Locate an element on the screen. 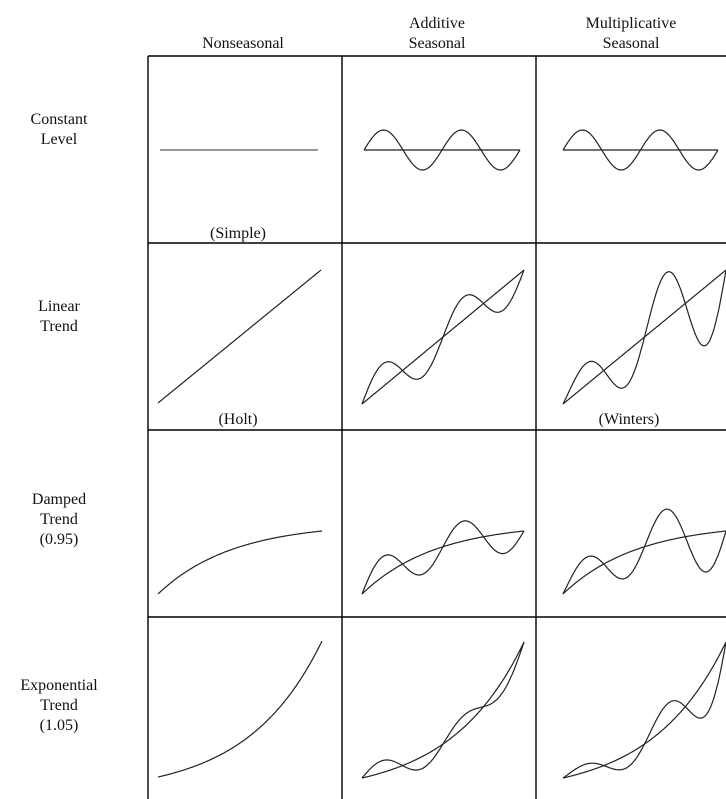 The width and height of the screenshot is (726, 799). damped-additive-seasonal-curve is located at coordinates (443, 557).